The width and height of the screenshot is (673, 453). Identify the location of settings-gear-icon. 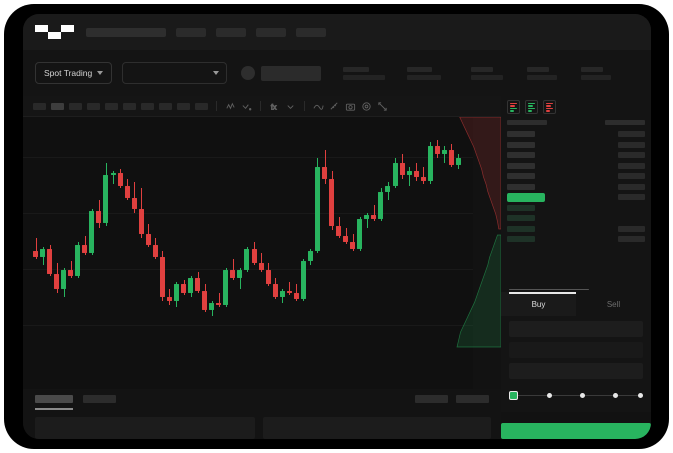
(366, 106).